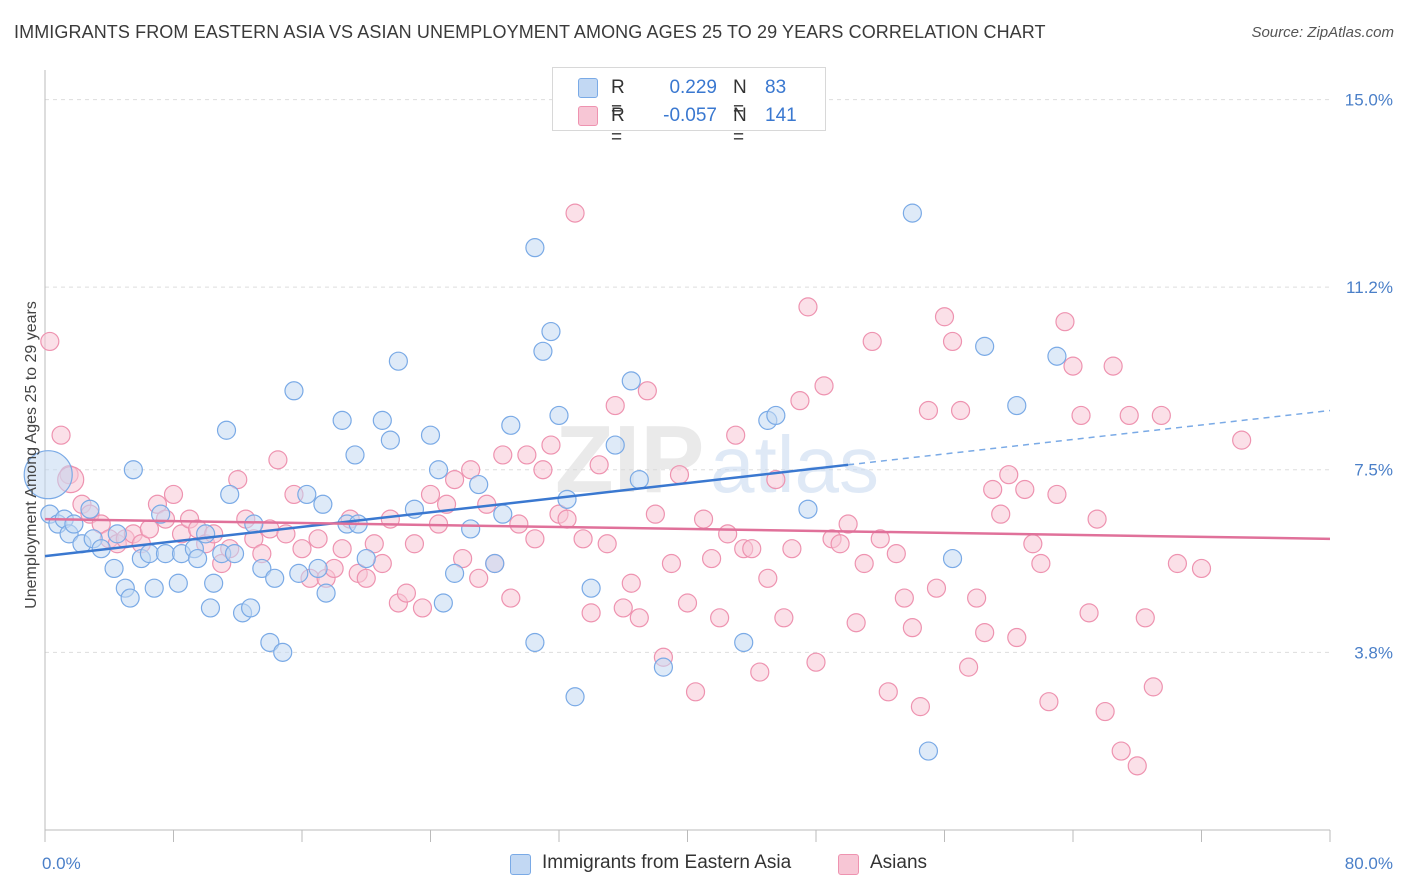 This screenshot has height=892, width=1406. Describe the element at coordinates (446, 510) in the screenshot. I see `trend-line-eastern-asia` at that location.